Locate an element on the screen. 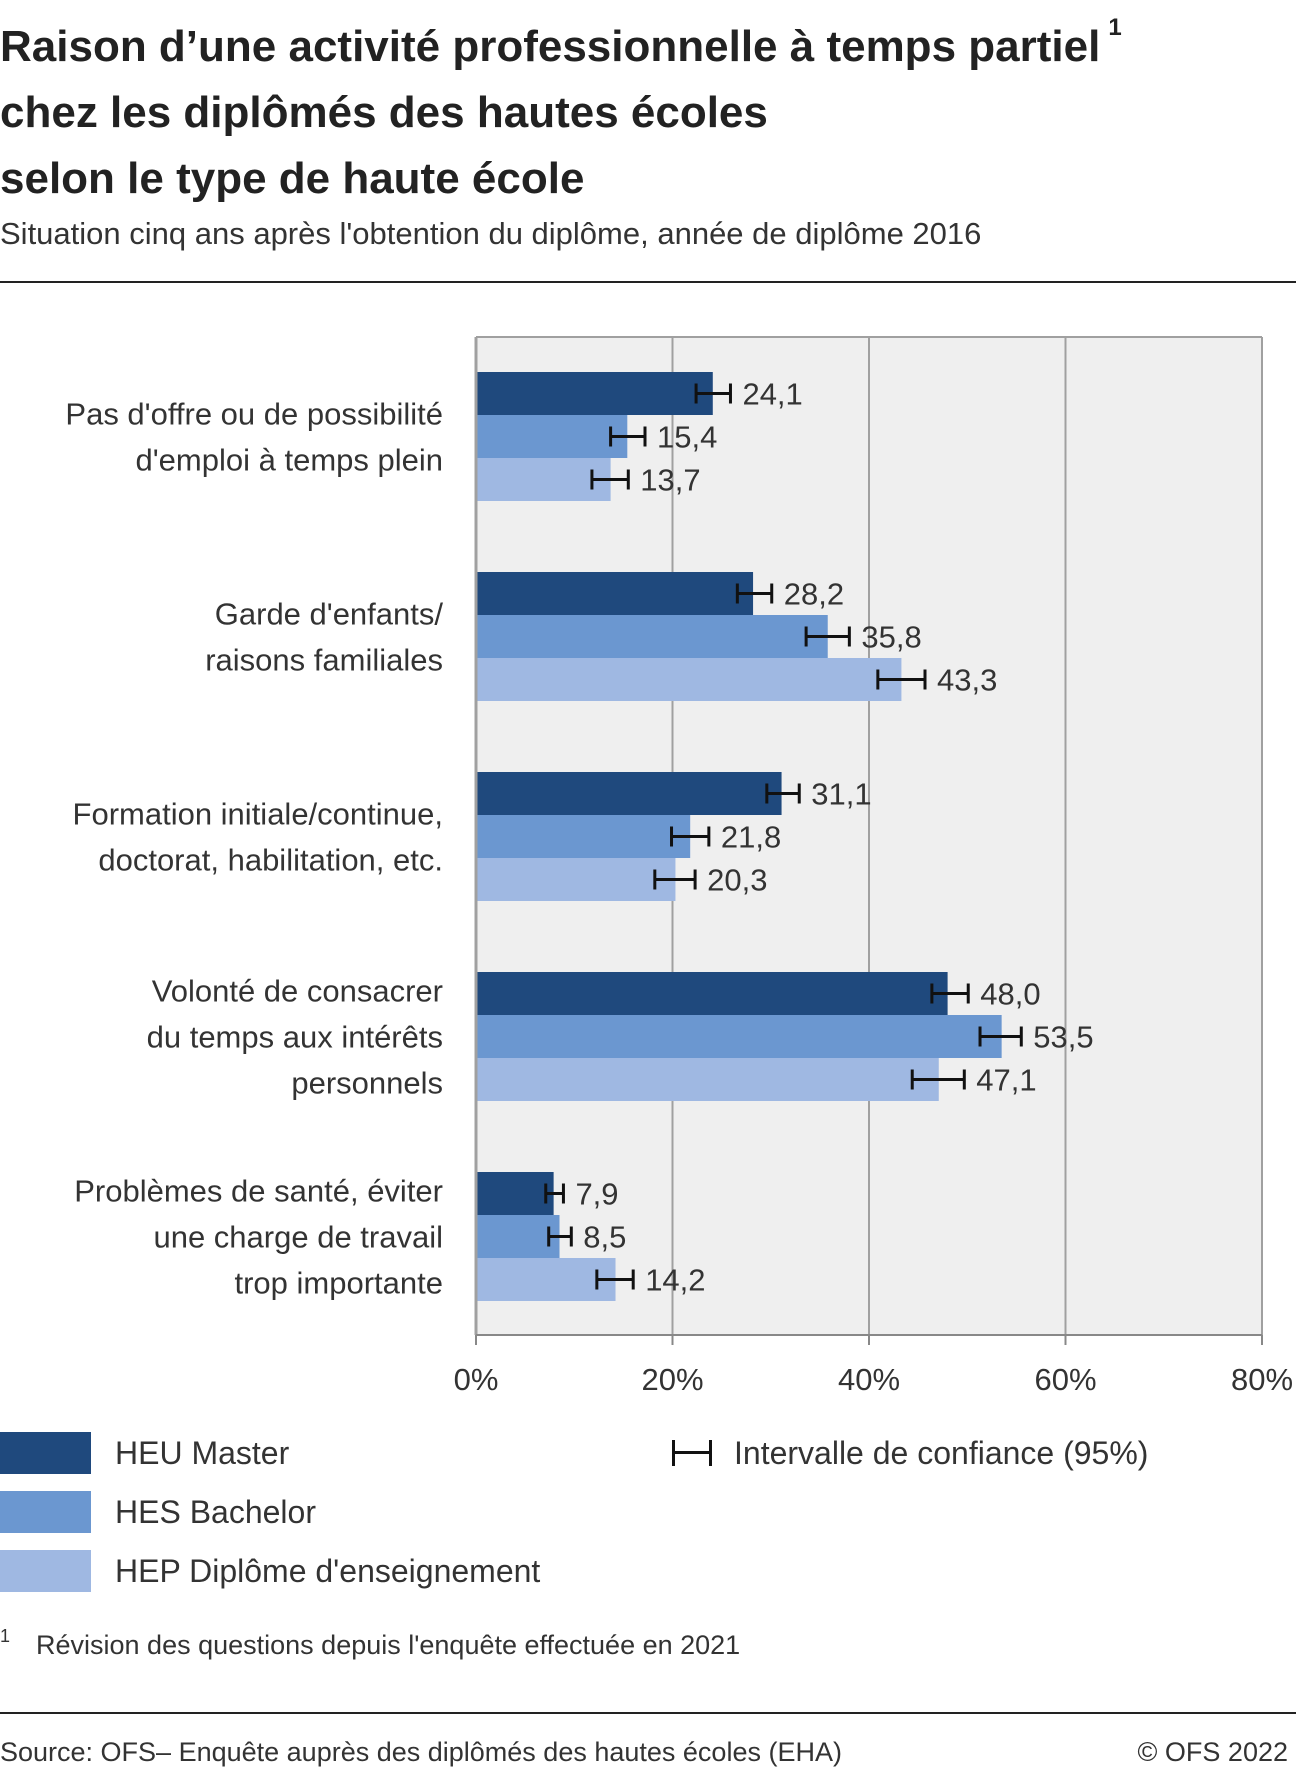 This screenshot has width=1296, height=1776. legend-item-hes-bachelor: HES Bachelor is located at coordinates (158, 1512).